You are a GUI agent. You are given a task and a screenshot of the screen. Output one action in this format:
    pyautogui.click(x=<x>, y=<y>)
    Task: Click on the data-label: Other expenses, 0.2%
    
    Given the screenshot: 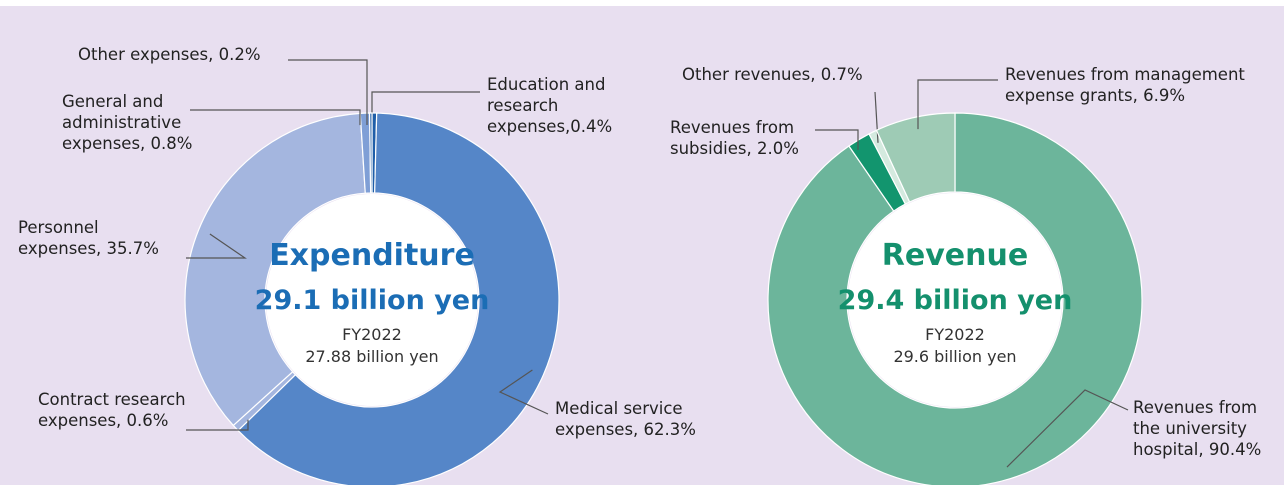 What is the action you would take?
    pyautogui.click(x=169, y=54)
    